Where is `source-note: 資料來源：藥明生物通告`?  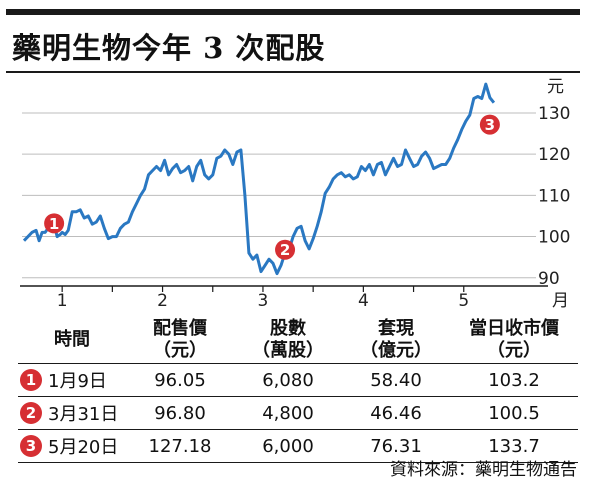
source-note: 資料來源：藥明生物通告 is located at coordinates (483, 470).